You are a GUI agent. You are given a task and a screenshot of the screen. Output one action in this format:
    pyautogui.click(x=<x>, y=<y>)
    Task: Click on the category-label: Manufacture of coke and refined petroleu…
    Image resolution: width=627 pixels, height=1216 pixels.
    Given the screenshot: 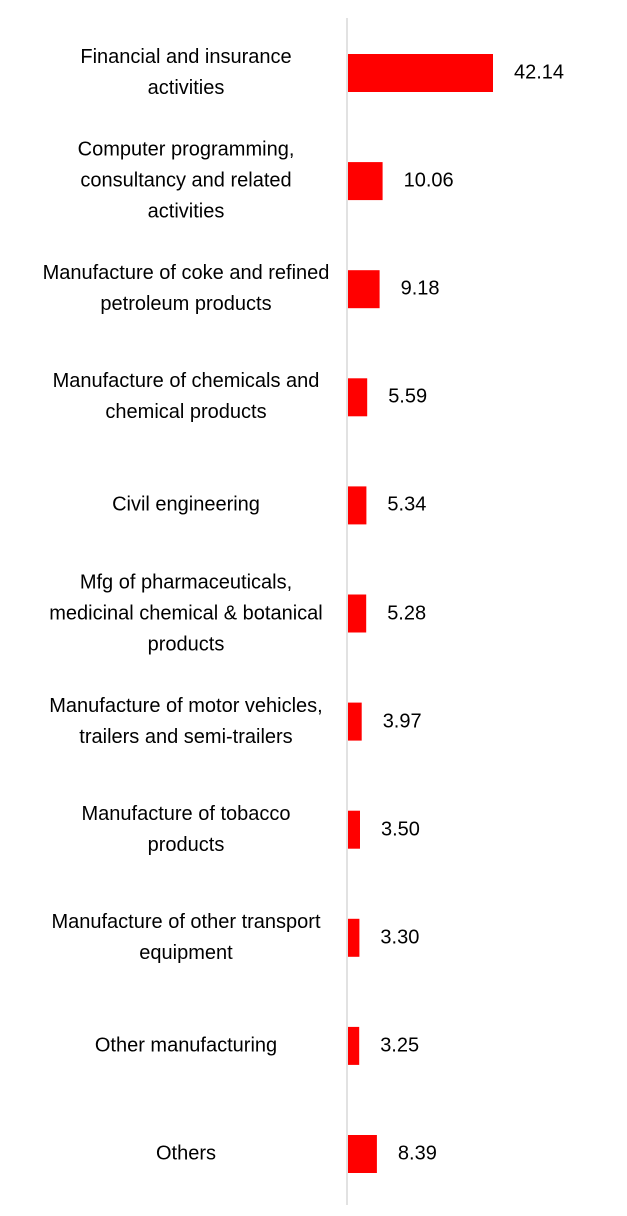 What is the action you would take?
    pyautogui.click(x=186, y=289)
    